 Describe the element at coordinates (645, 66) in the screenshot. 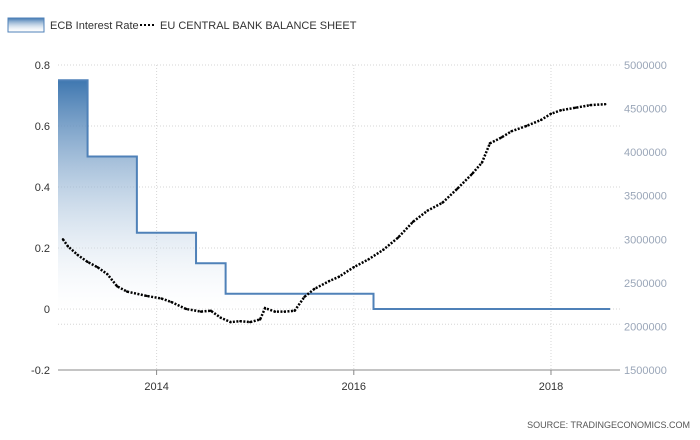

I see `y-right-tick-label: 5000000` at that location.